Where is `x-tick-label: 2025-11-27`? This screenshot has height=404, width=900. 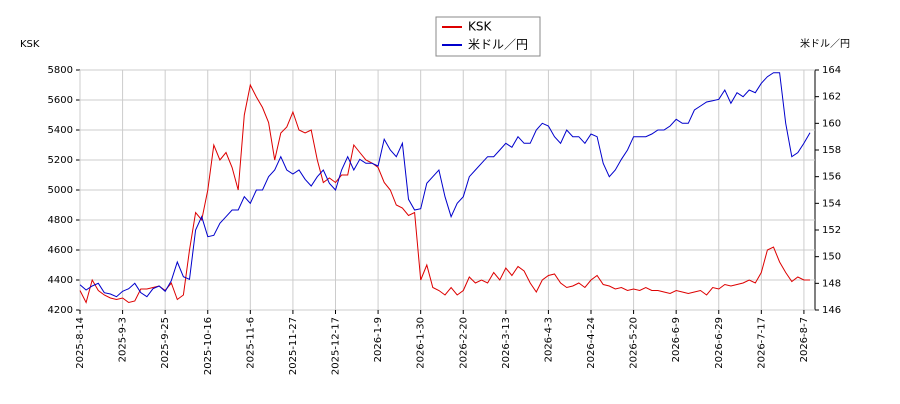 x-tick-label: 2025-11-27 is located at coordinates (293, 346).